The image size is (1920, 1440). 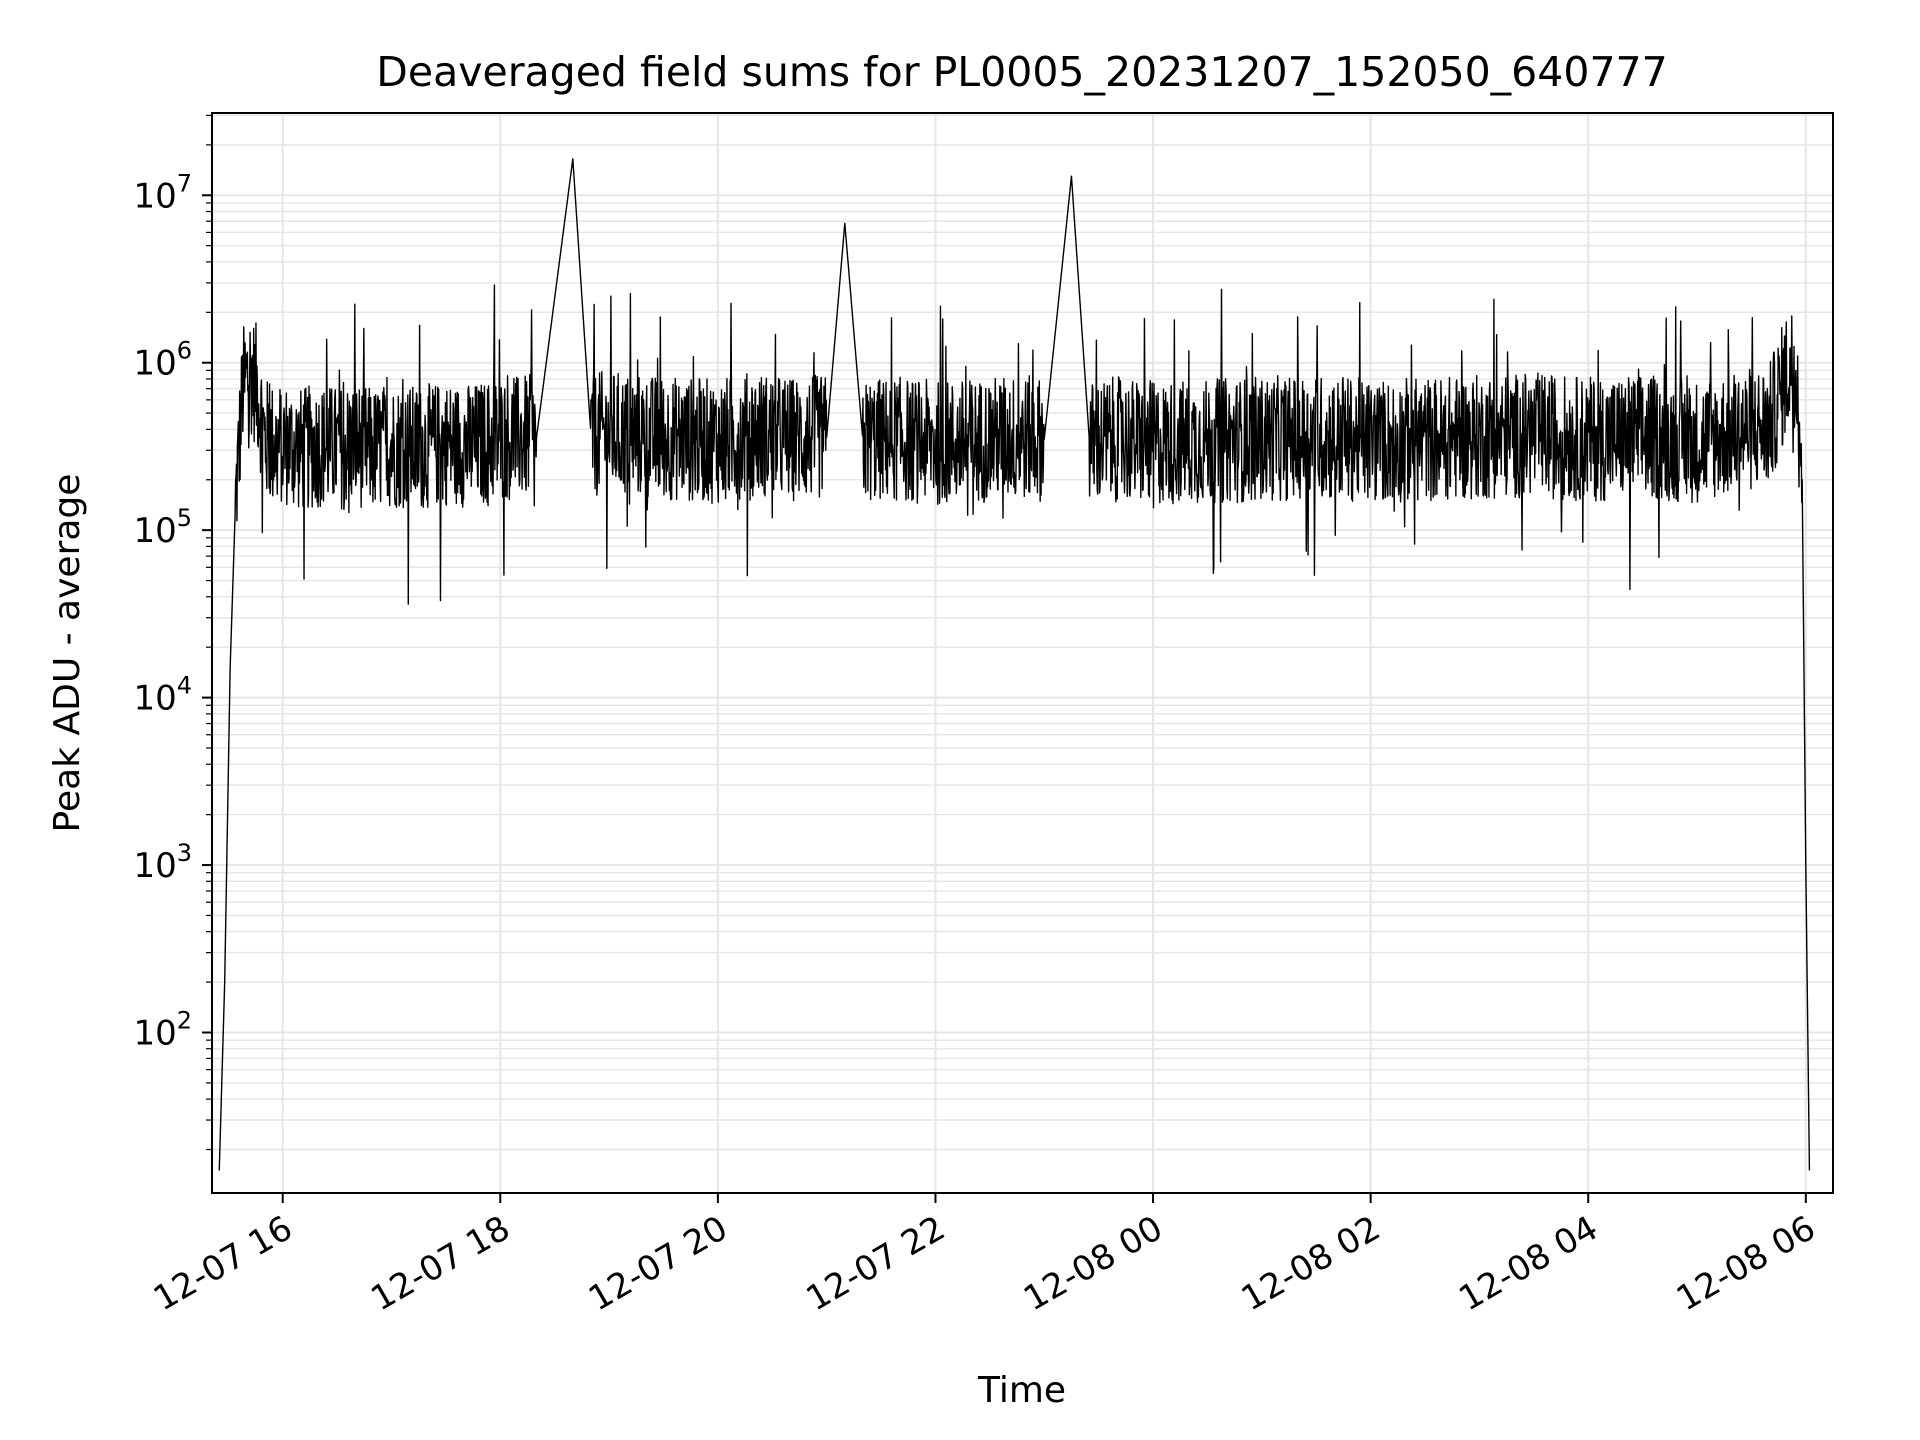 I want to click on x-tick-label: 12-08 02, so click(x=1311, y=1263).